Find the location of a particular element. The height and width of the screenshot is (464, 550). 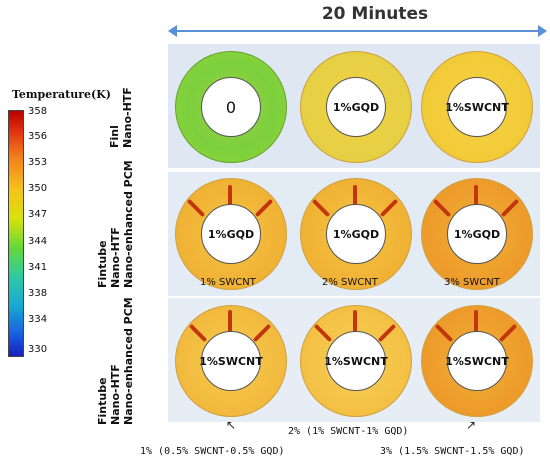

legend-tick: 350 is located at coordinates (38, 188).